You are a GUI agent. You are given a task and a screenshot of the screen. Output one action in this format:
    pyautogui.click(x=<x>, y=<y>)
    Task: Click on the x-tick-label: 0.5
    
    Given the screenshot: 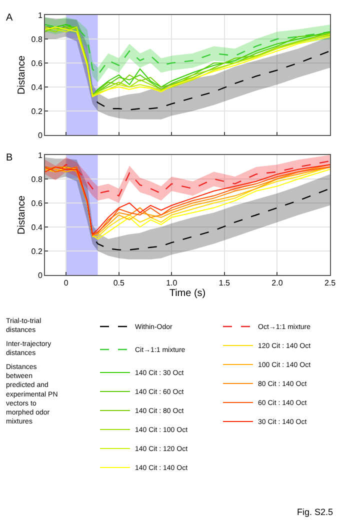 What is the action you would take?
    pyautogui.click(x=119, y=283)
    